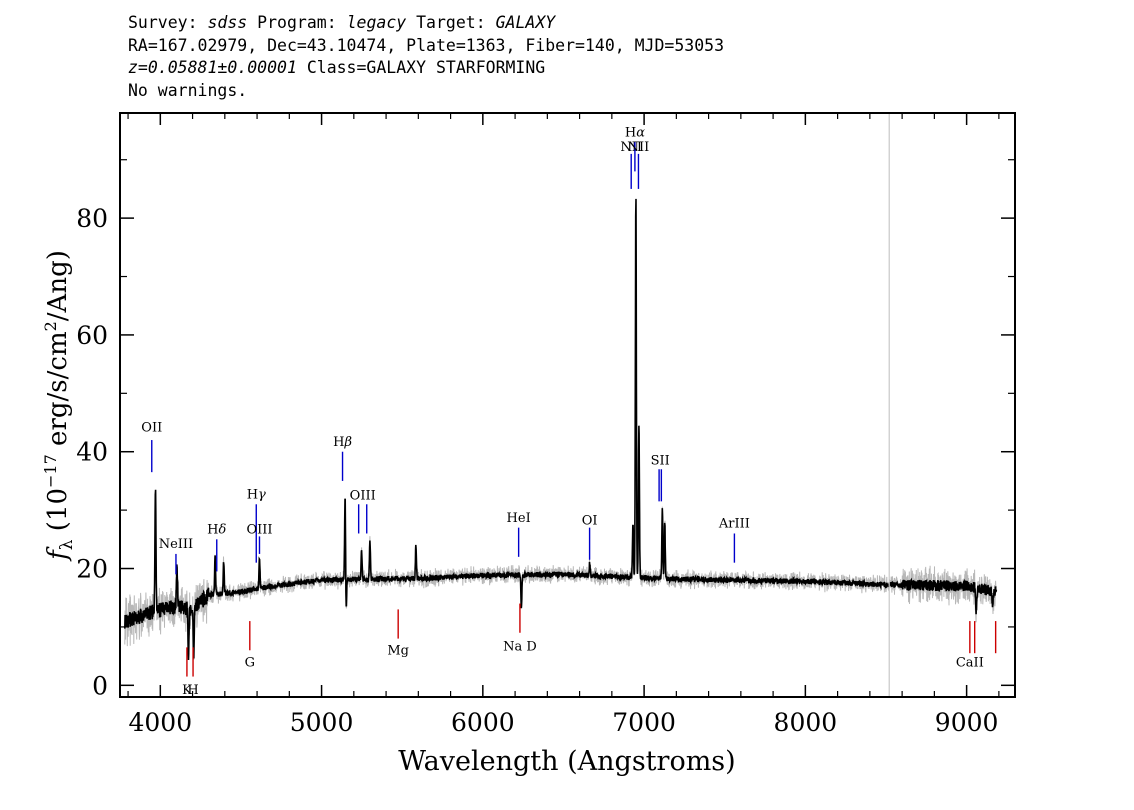 This screenshot has height=810, width=1134. Describe the element at coordinates (376, 22) in the screenshot. I see `header-line-1-segment: legacy` at that location.